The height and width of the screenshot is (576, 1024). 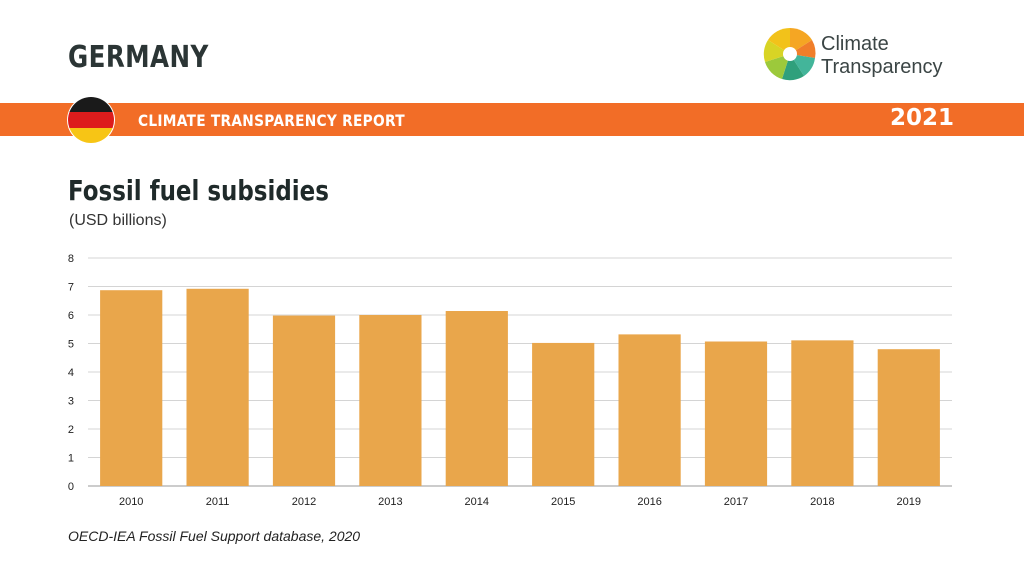 What do you see at coordinates (736, 502) in the screenshot?
I see `x-tick-label: 2017` at bounding box center [736, 502].